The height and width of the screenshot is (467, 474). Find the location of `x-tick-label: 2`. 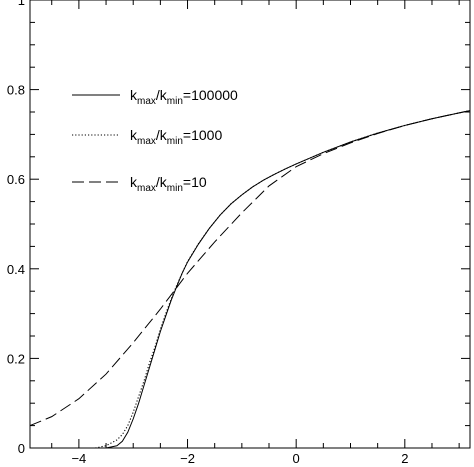

x-tick-label: 2 is located at coordinates (404, 458).